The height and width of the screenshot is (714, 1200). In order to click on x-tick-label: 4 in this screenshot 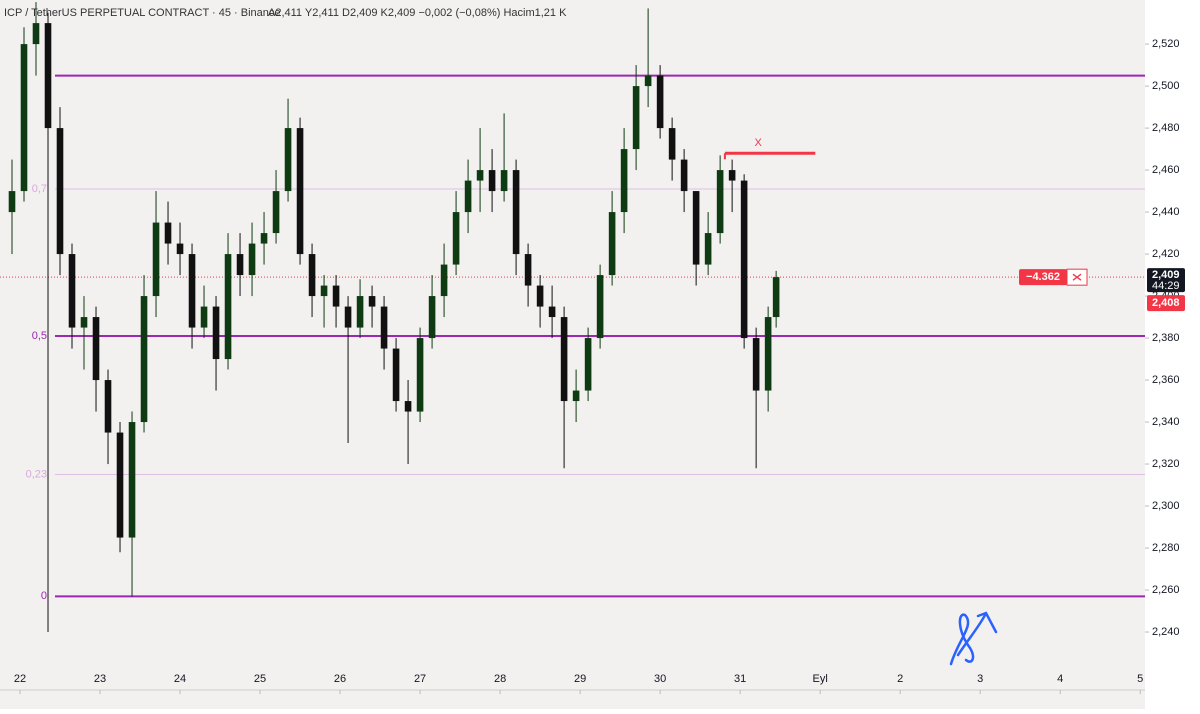, I will do `click(1060, 679)`.